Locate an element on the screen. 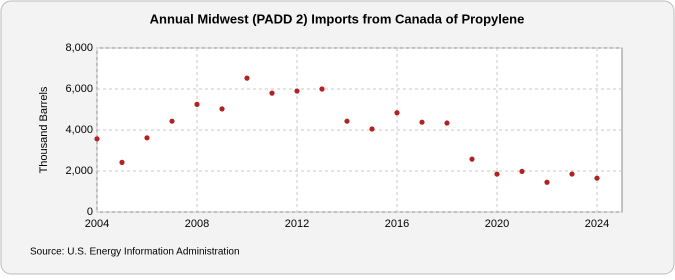  x-tick-label: 2024 is located at coordinates (597, 224).